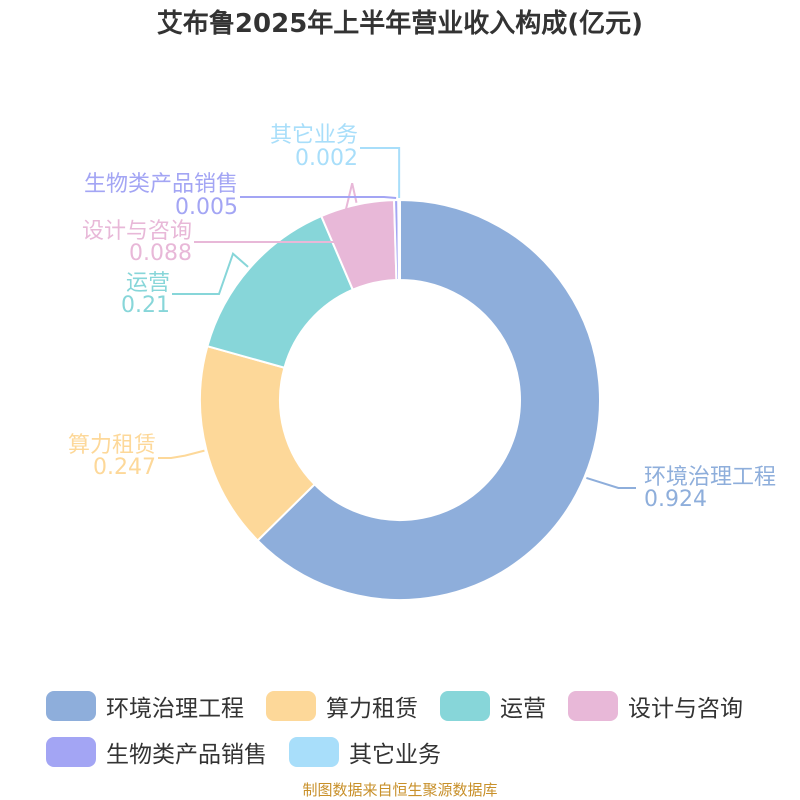 This screenshot has height=800, width=800. Describe the element at coordinates (675, 499) in the screenshot. I see `slice-value-label: 0.924` at that location.